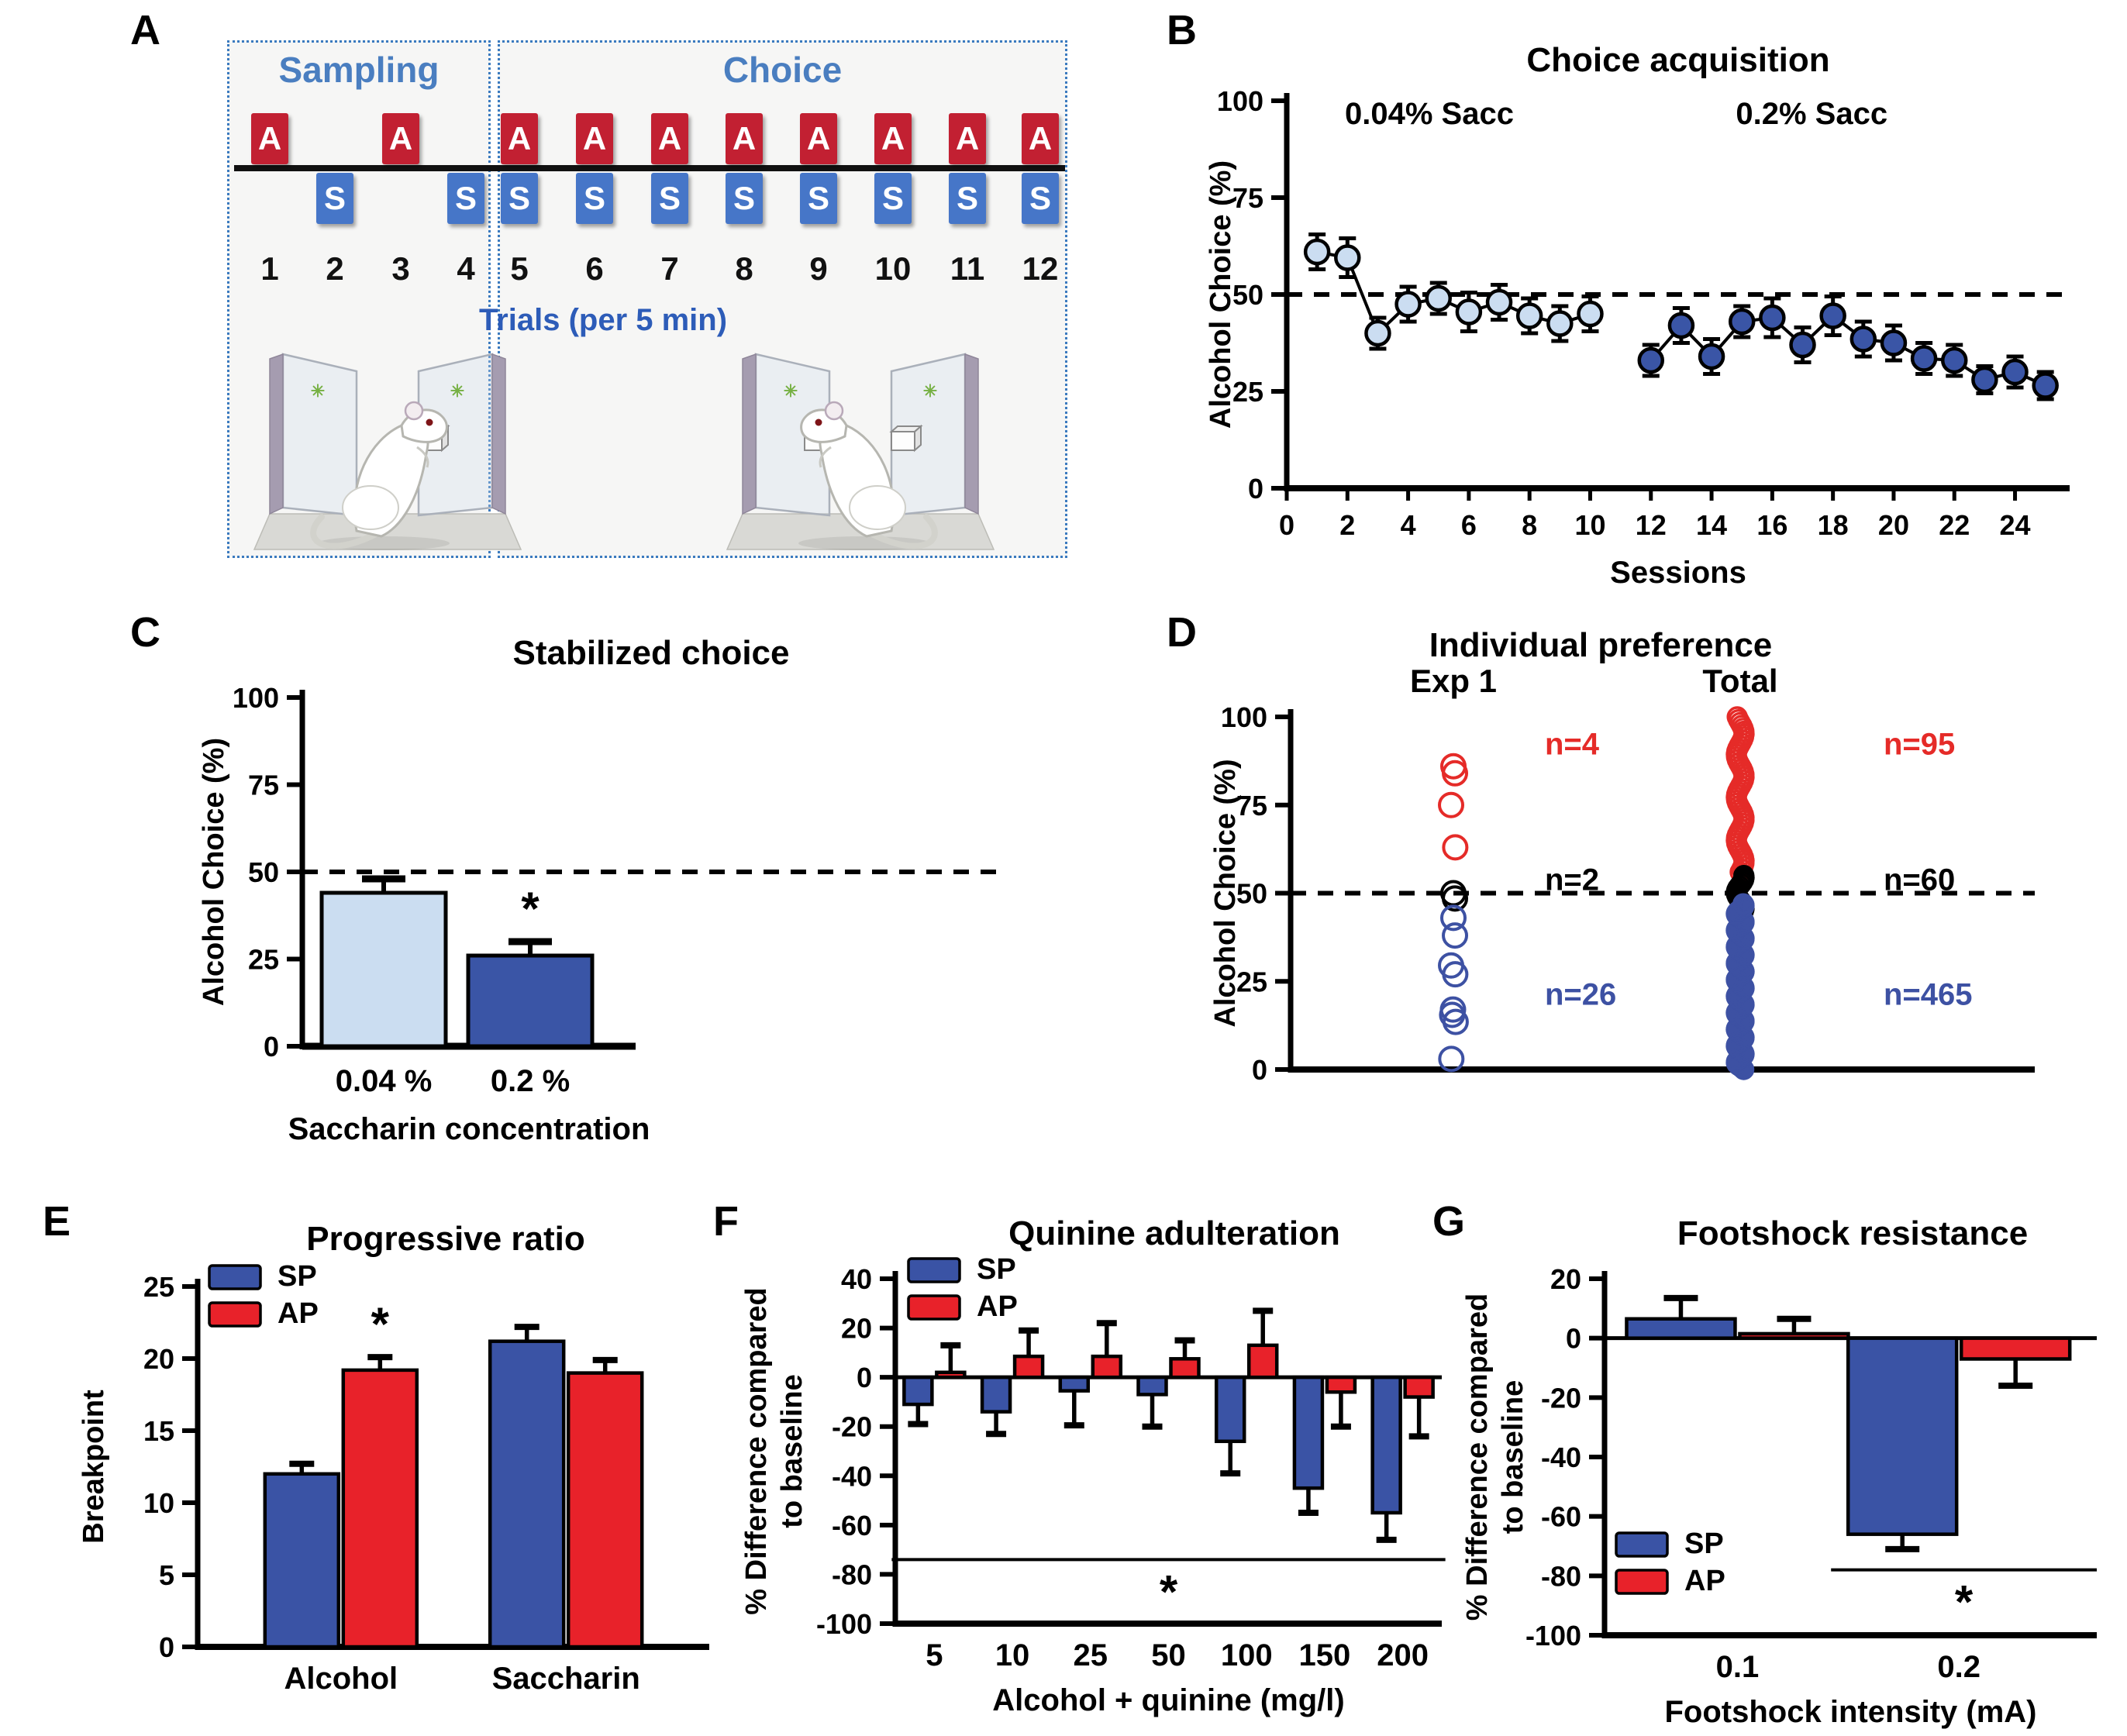 This screenshot has height=1736, width=2127. Describe the element at coordinates (1469, 525) in the screenshot. I see `x-tick-label: 6` at that location.